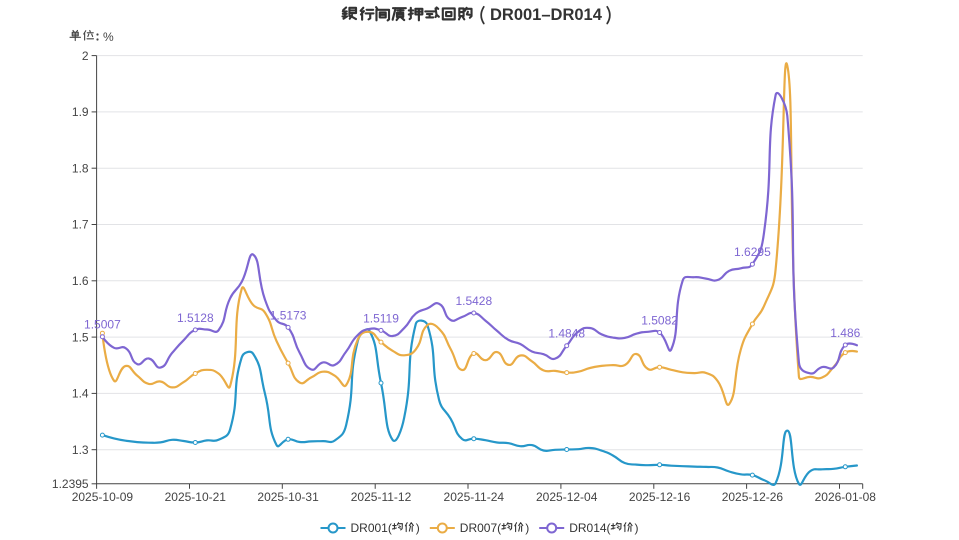  I want to click on svg-text: 1.5128, so click(195, 318).